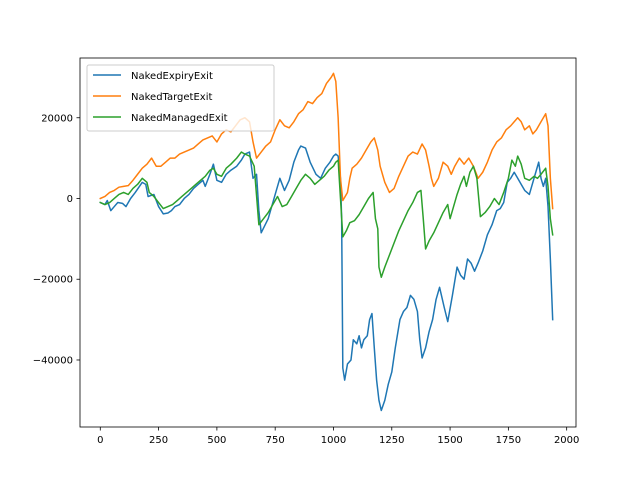  What do you see at coordinates (158, 440) in the screenshot?
I see `x-tick-label: 250` at bounding box center [158, 440].